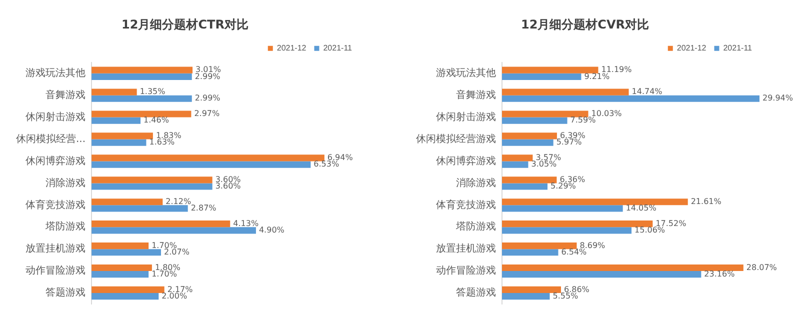 The height and width of the screenshot is (334, 800). Describe the element at coordinates (544, 164) in the screenshot. I see `data-label: 3.05%` at that location.